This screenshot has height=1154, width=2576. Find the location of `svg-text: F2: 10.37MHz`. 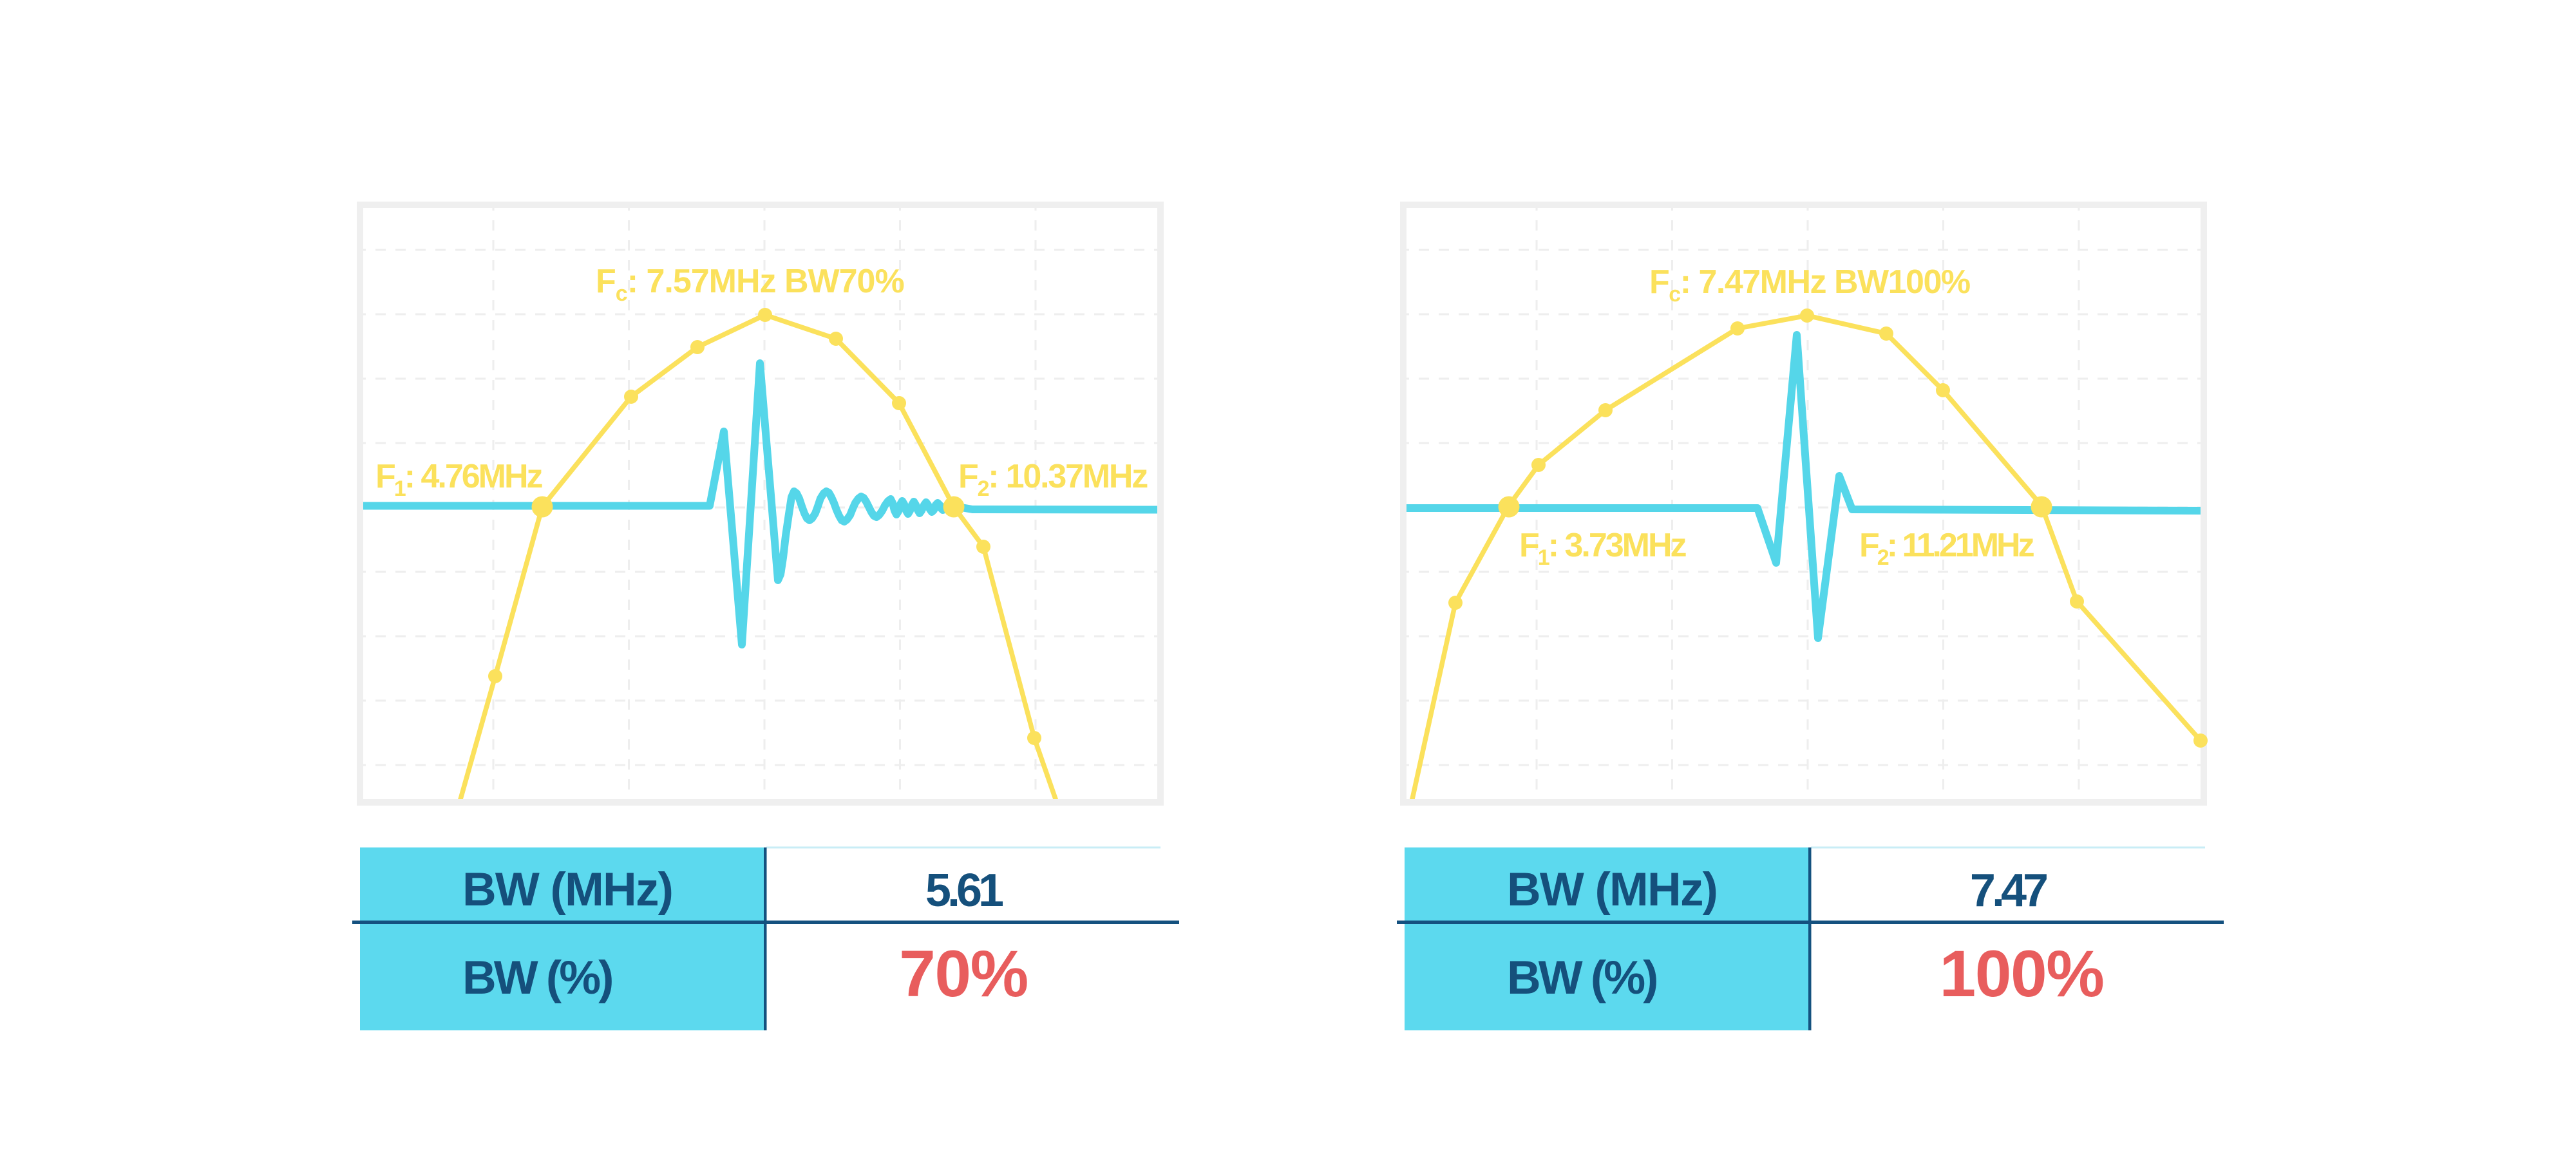

svg-text: F2: 10.37MHz is located at coordinates (1053, 480).